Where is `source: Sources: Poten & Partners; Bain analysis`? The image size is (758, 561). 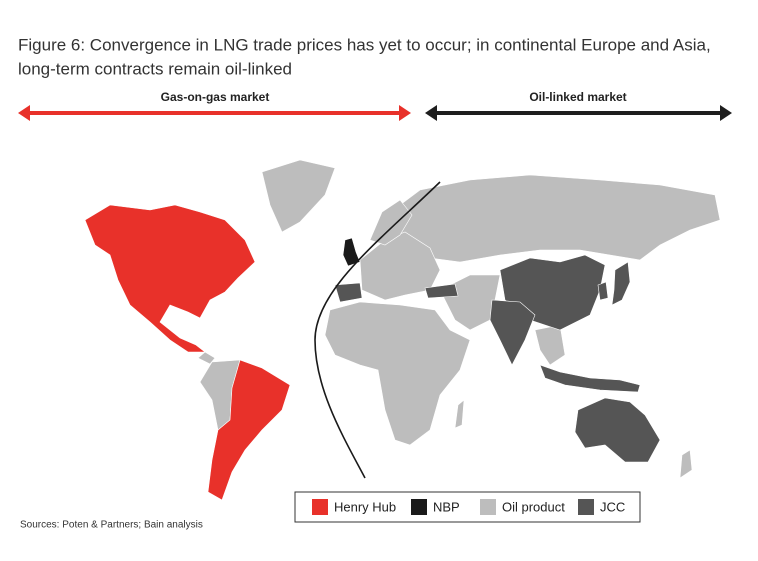
source: Sources: Poten & Partners; Bain analysis is located at coordinates (111, 525).